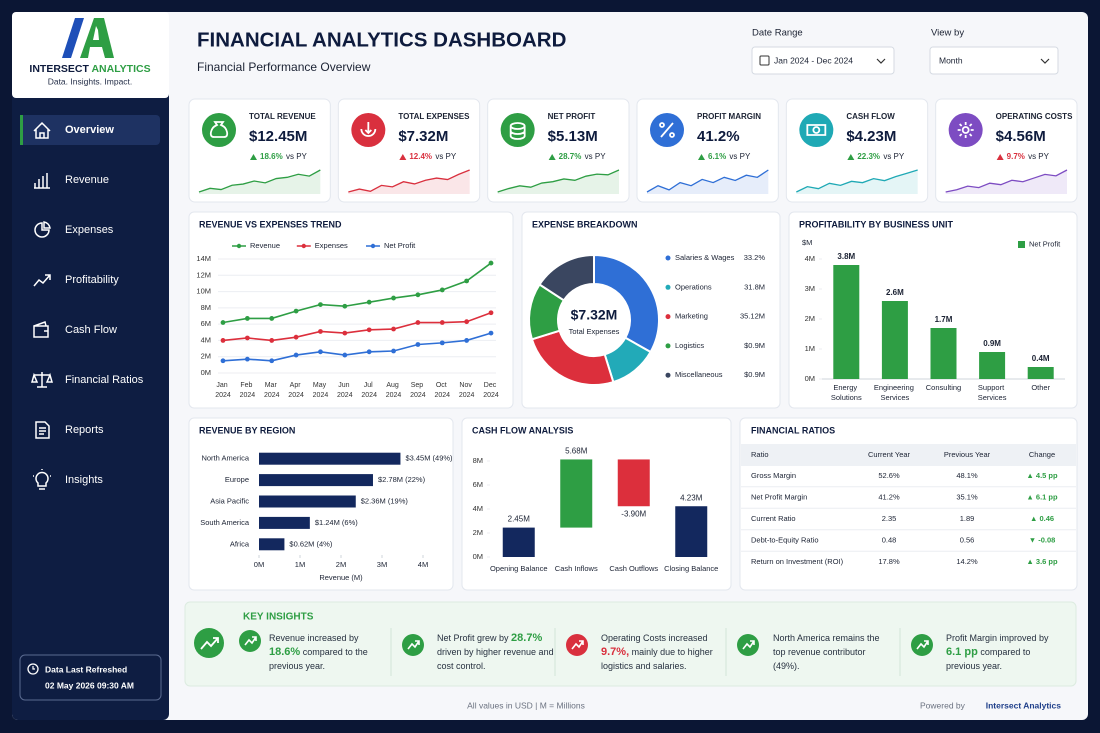 This screenshot has width=1100, height=733. What do you see at coordinates (203, 258) in the screenshot?
I see `y-tick-label: 14M` at bounding box center [203, 258].